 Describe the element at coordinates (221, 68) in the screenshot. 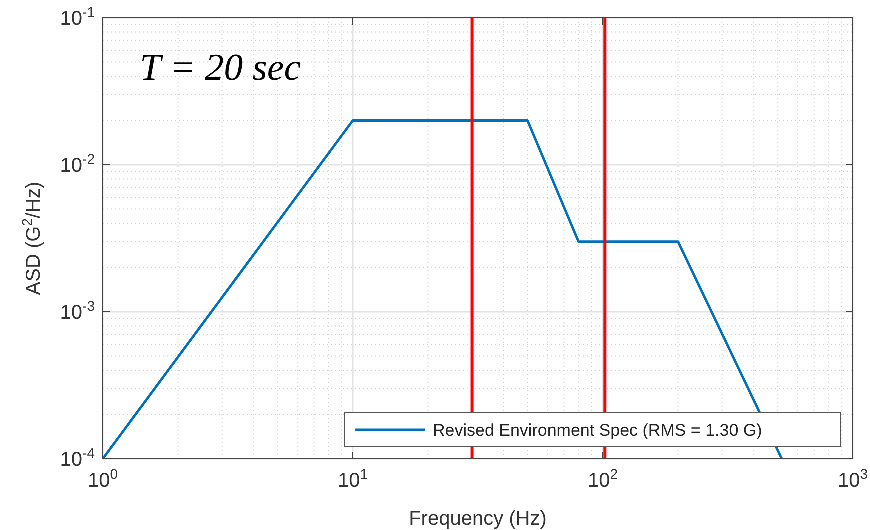

I see `annotation: T = 20 sec` at that location.